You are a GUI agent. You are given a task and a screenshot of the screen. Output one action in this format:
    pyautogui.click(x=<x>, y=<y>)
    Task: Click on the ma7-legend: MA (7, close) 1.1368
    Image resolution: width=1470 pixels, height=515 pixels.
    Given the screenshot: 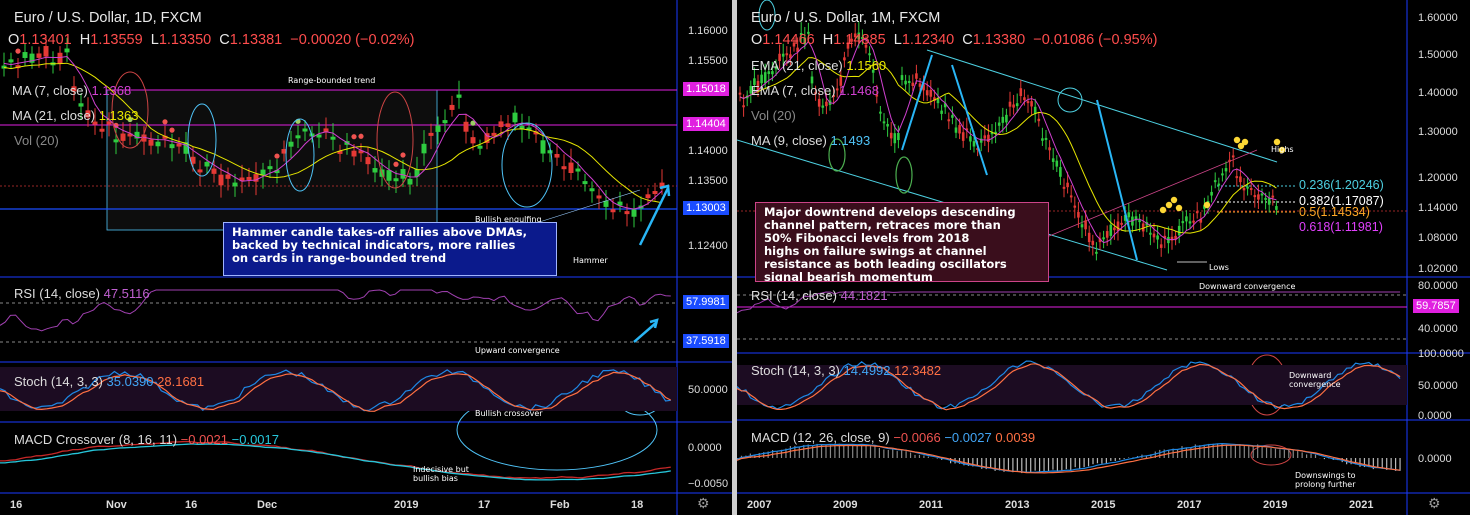 What is the action you would take?
    pyautogui.click(x=71, y=90)
    